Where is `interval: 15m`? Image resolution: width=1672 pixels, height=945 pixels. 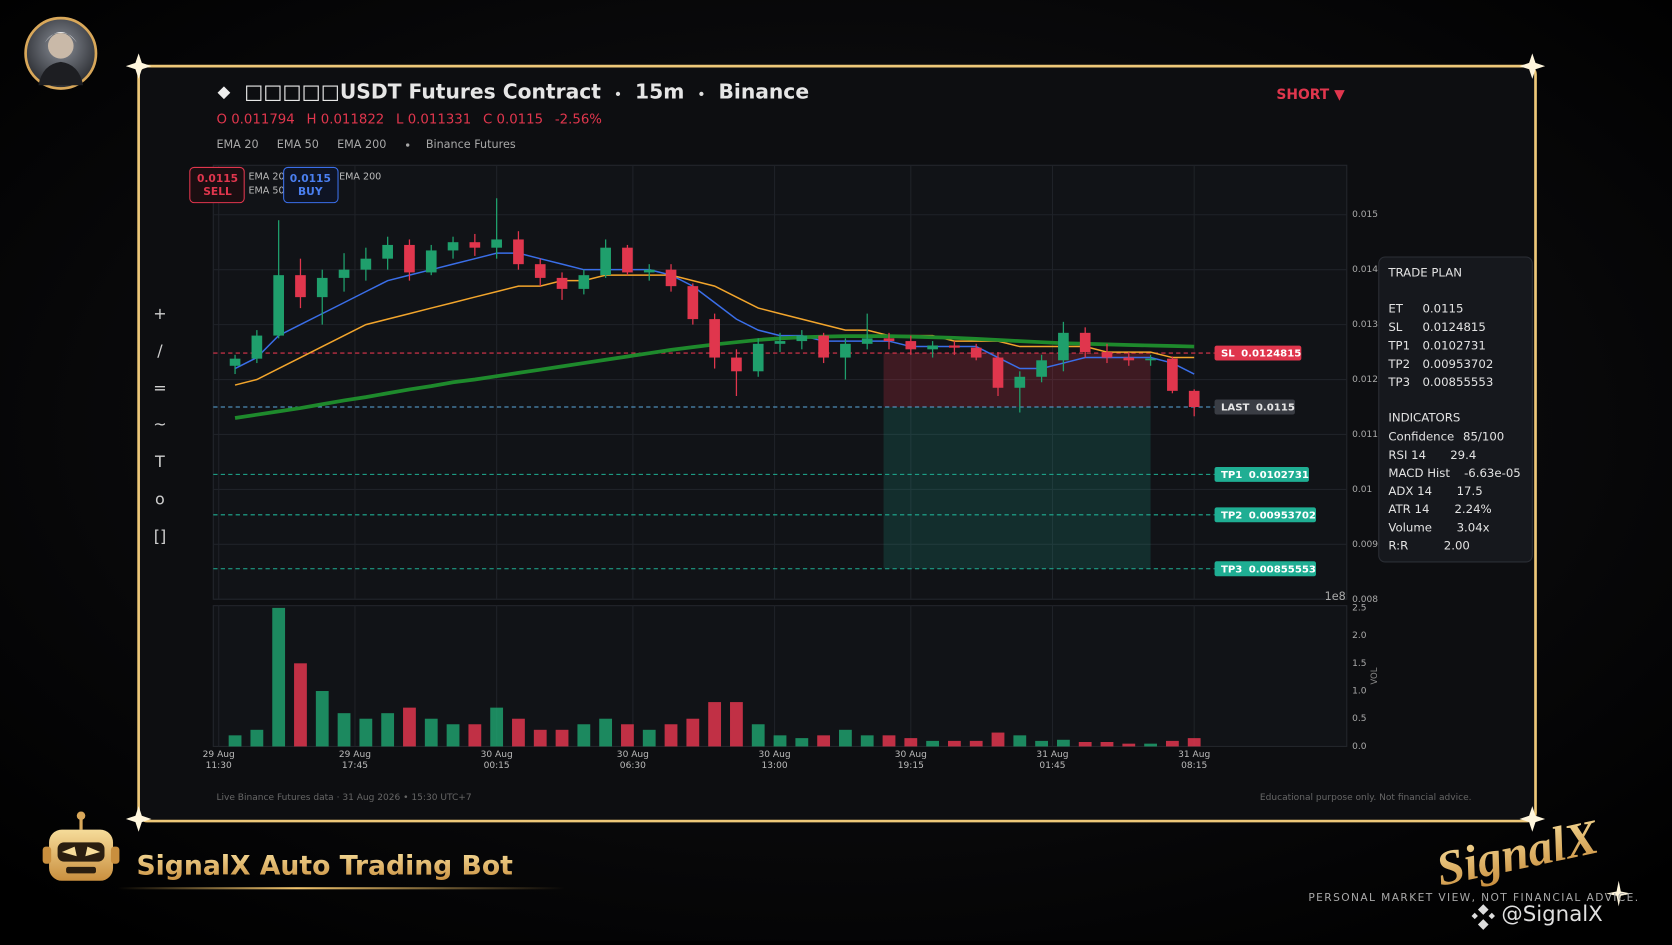 interval: 15m is located at coordinates (659, 91).